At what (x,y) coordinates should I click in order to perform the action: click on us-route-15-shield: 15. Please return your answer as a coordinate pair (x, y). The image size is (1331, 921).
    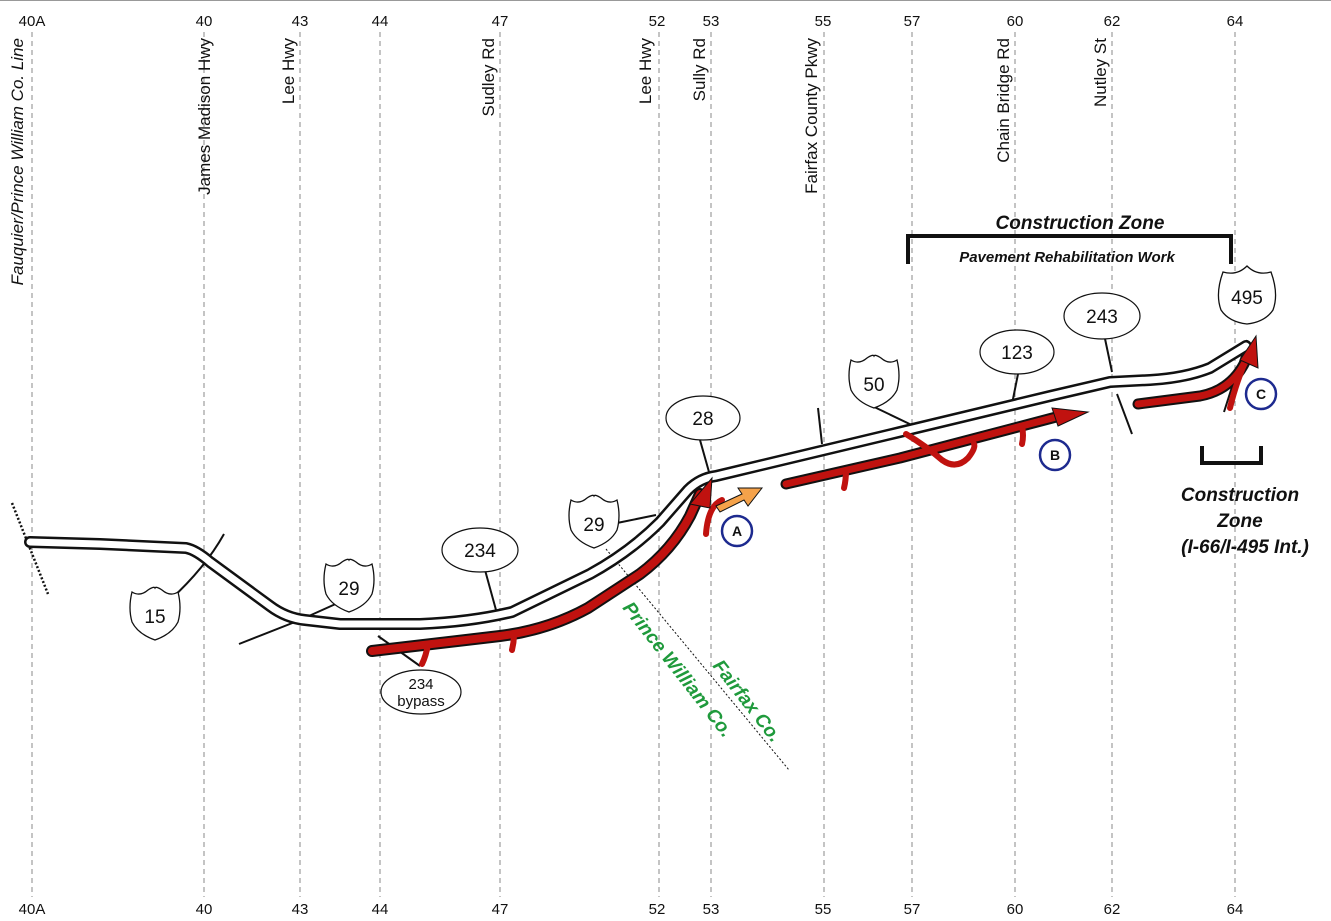
    Looking at the image, I should click on (155, 613).